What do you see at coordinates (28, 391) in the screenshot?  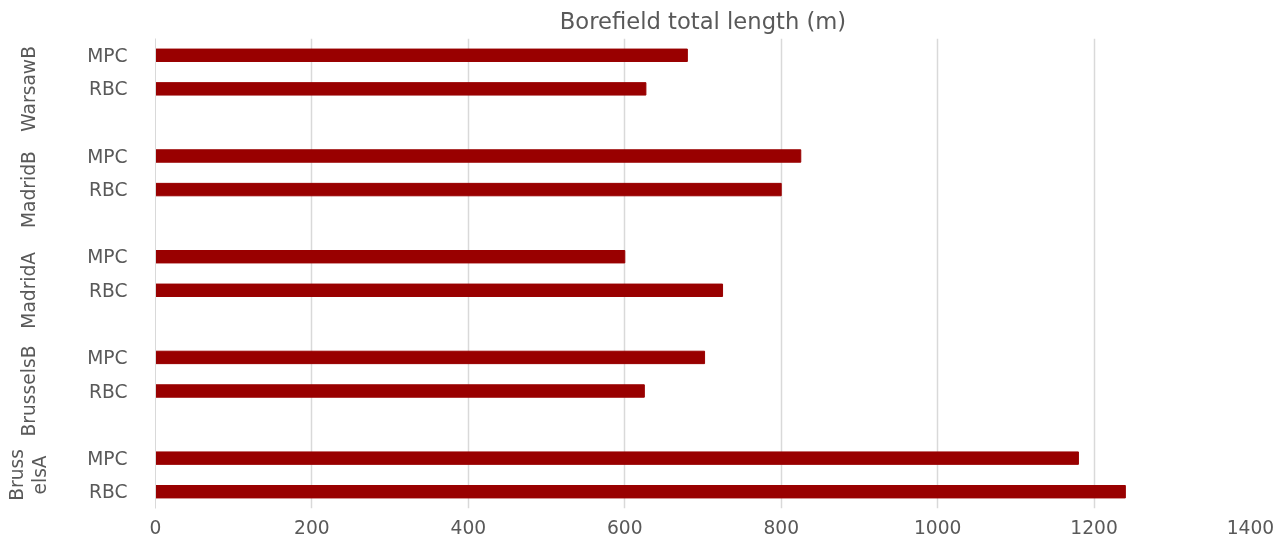 I see `text: BrusselsB` at bounding box center [28, 391].